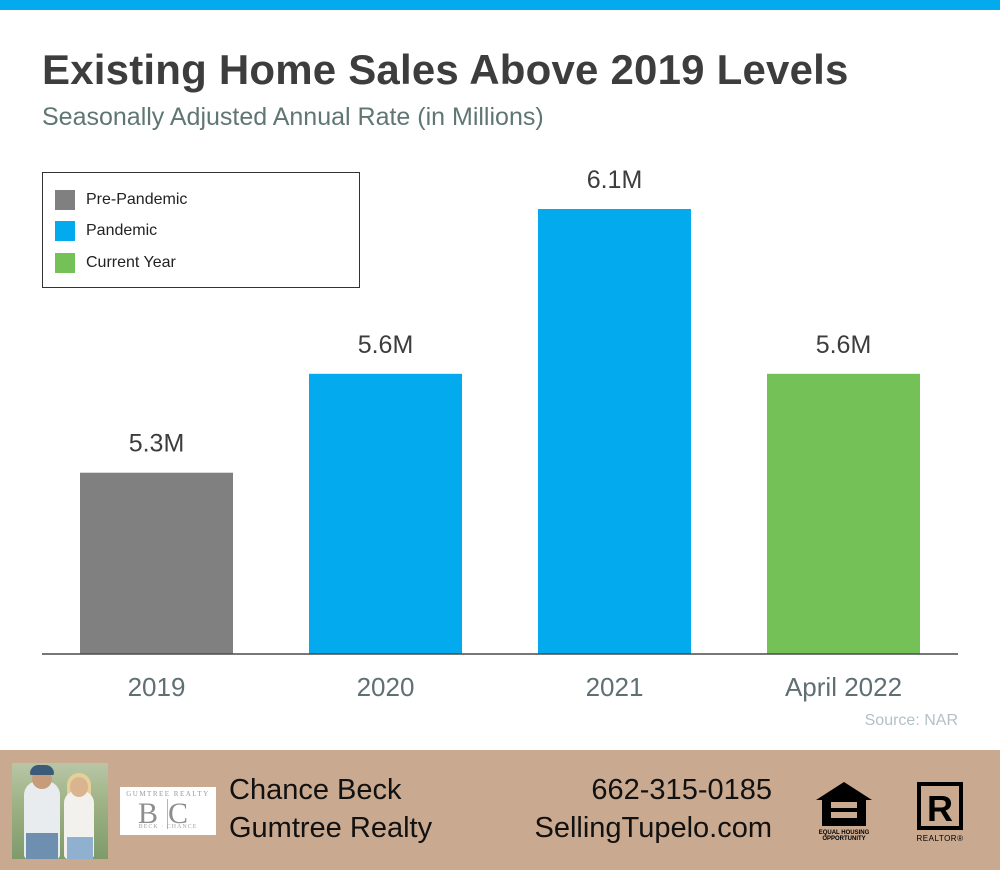  I want to click on agent-phone: 662-315-0185, so click(681, 790).